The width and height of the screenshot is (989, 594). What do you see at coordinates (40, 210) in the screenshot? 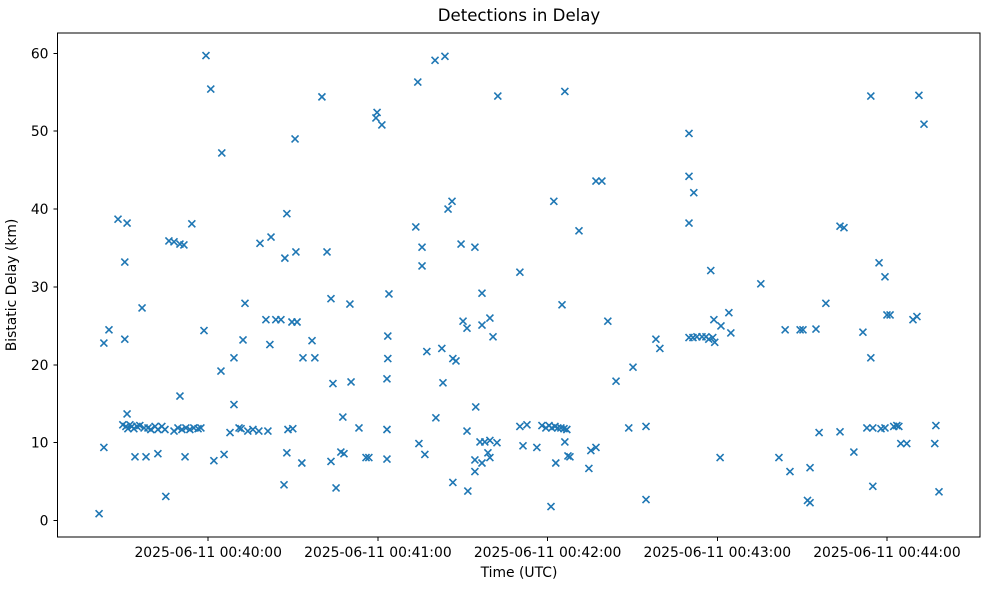
I see `y-tick-label: 40` at bounding box center [40, 210].